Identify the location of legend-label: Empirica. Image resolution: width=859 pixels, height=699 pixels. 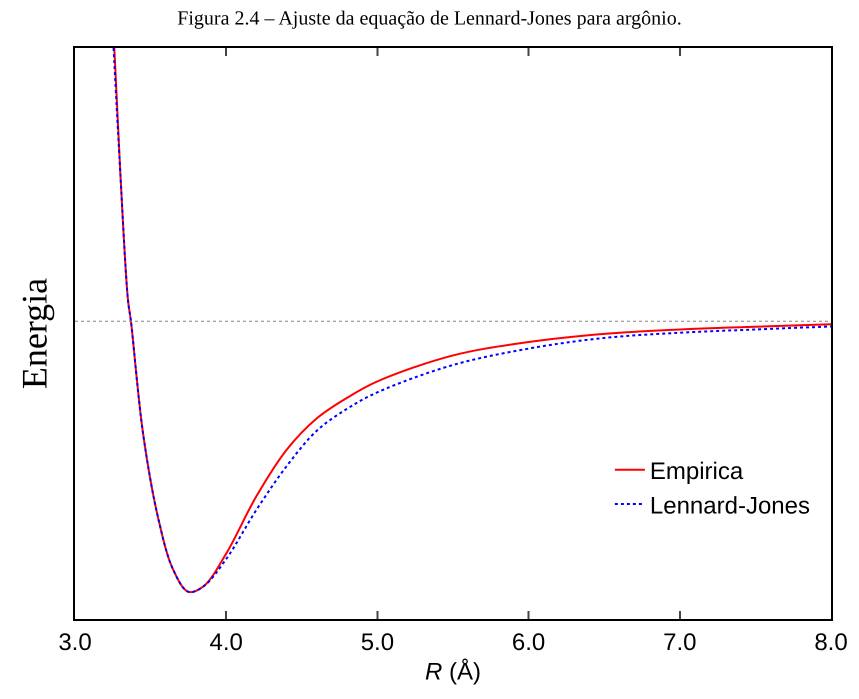
(697, 472).